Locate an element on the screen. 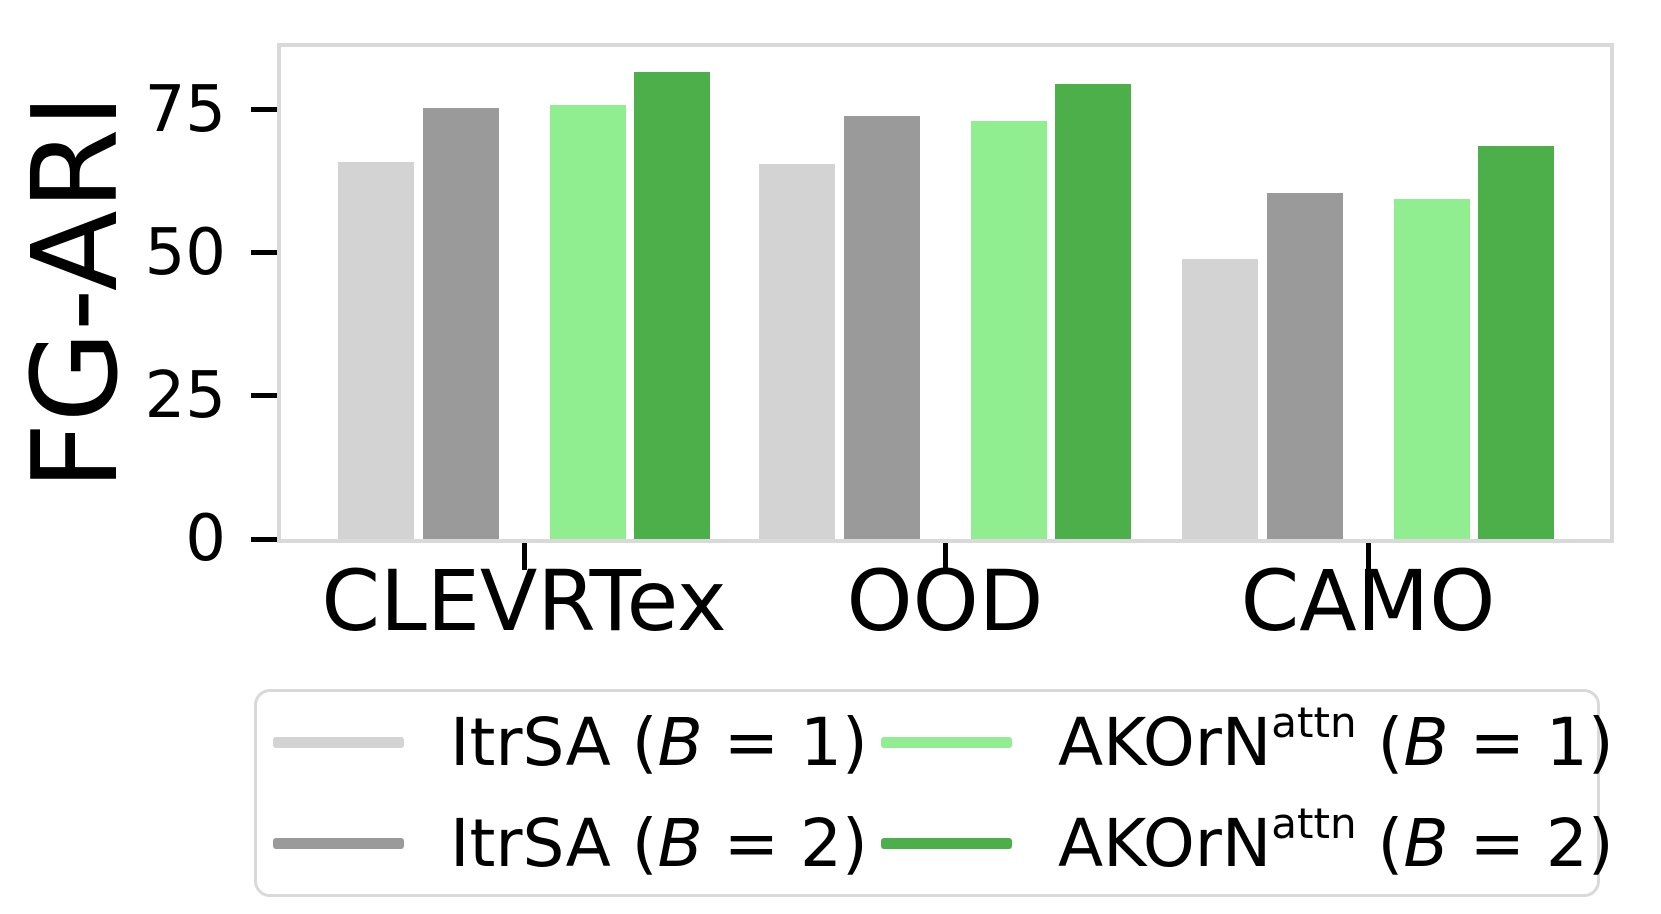  legend-item-s4: AKOrNattn (B = 2) is located at coordinates (1247, 839).